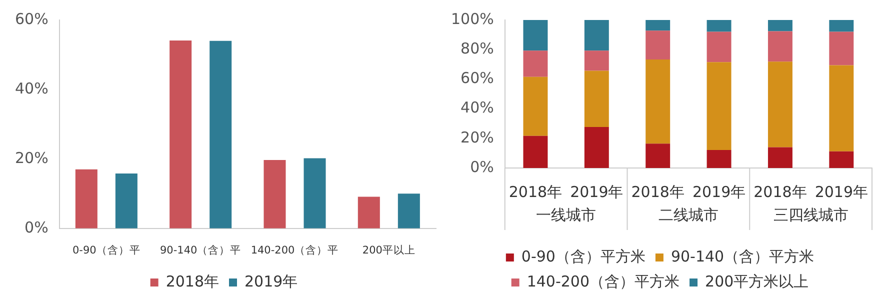  Describe the element at coordinates (477, 48) in the screenshot. I see `y-tick-label: 80%` at that location.